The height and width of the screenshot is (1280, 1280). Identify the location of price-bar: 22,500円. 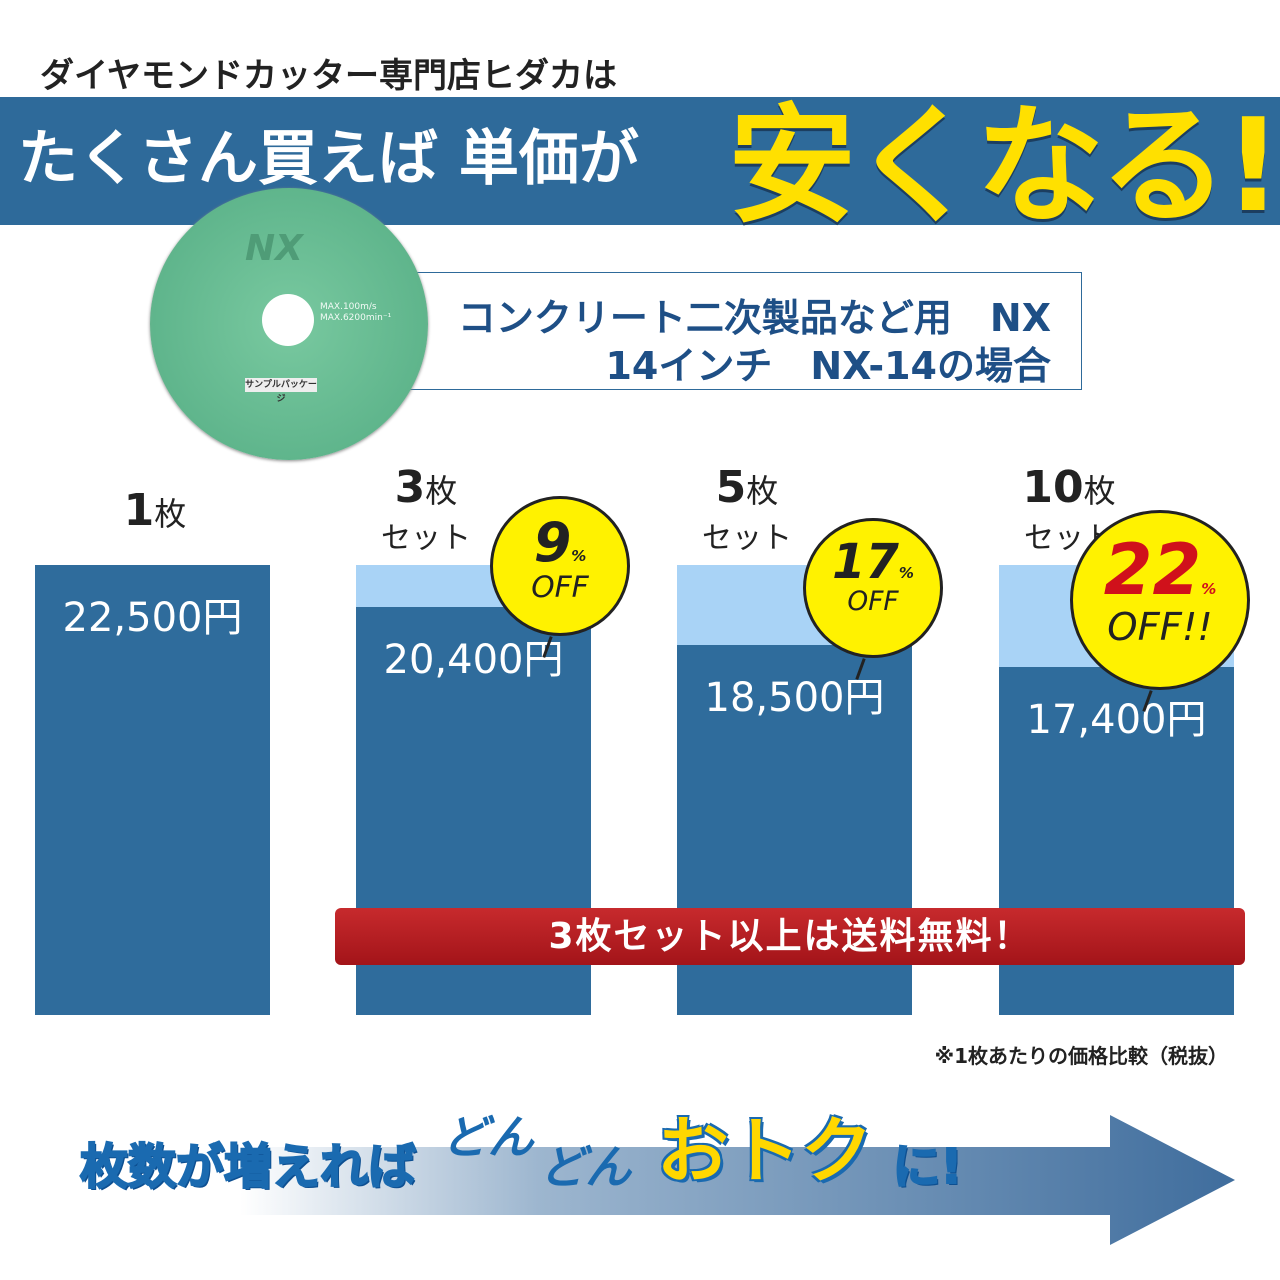
(152, 790).